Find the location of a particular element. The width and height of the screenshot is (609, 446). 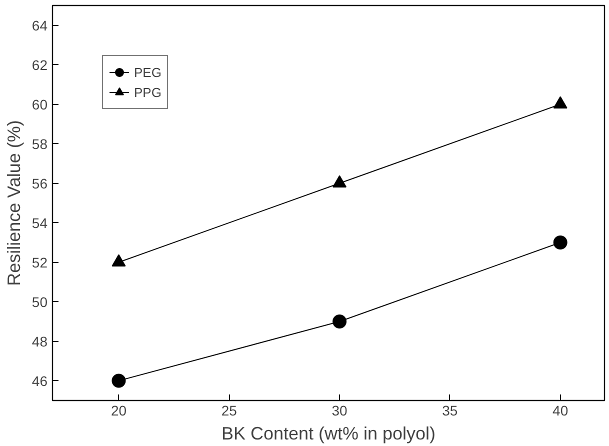

y-tick-label: 50 is located at coordinates (40, 302).